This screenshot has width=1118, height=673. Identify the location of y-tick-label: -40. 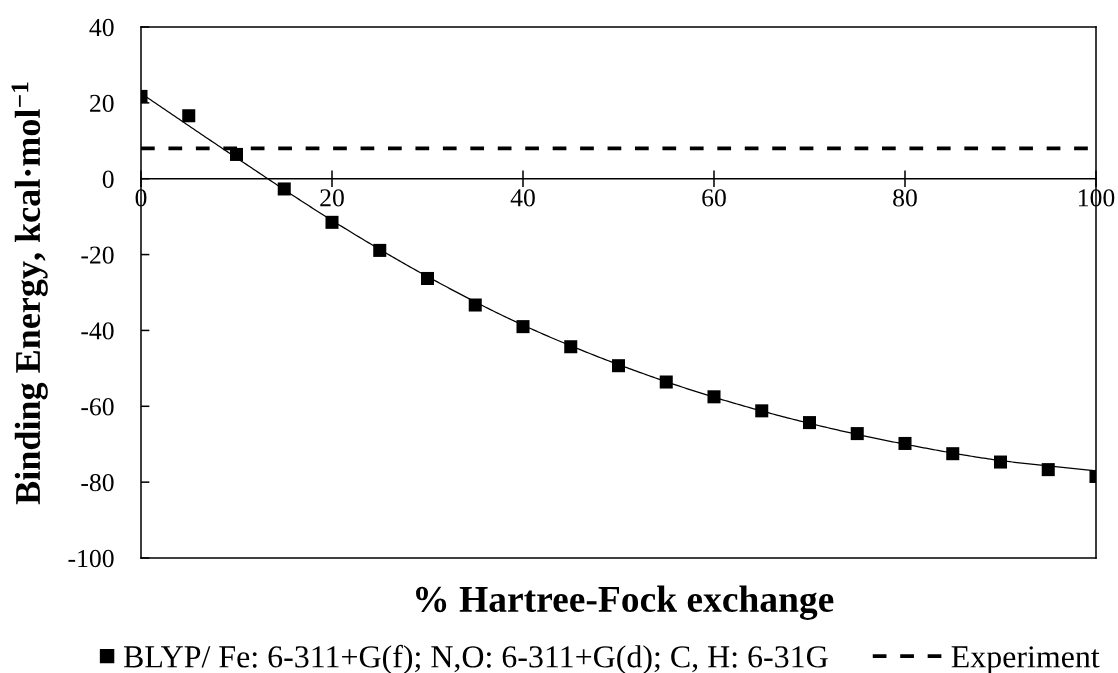
(97, 331).